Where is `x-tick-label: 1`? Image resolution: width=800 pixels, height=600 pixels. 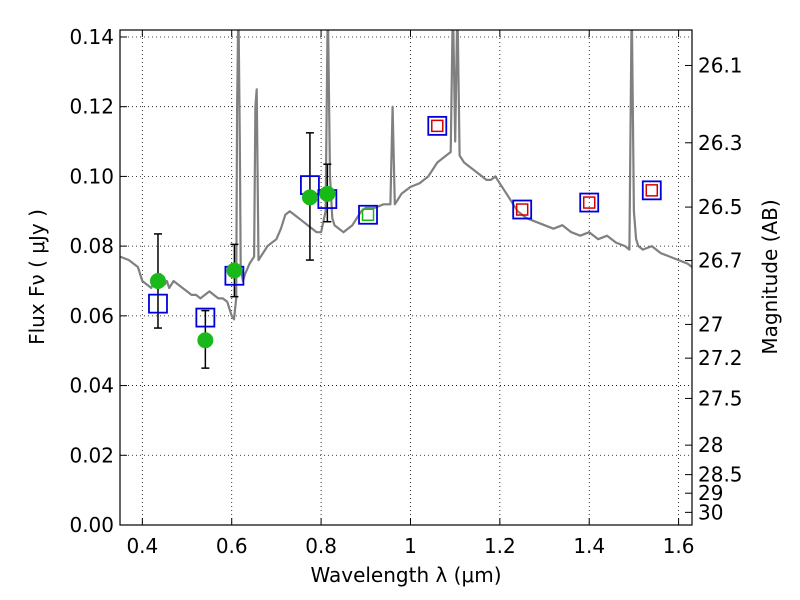
x-tick-label: 1 is located at coordinates (410, 546).